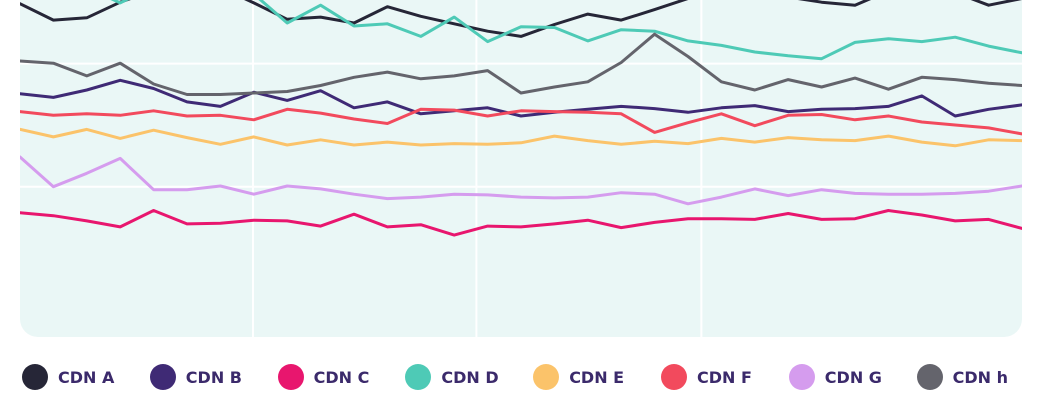 The image size is (1040, 411). I want to click on legend-item-cdn-a: CDN A, so click(68, 377).